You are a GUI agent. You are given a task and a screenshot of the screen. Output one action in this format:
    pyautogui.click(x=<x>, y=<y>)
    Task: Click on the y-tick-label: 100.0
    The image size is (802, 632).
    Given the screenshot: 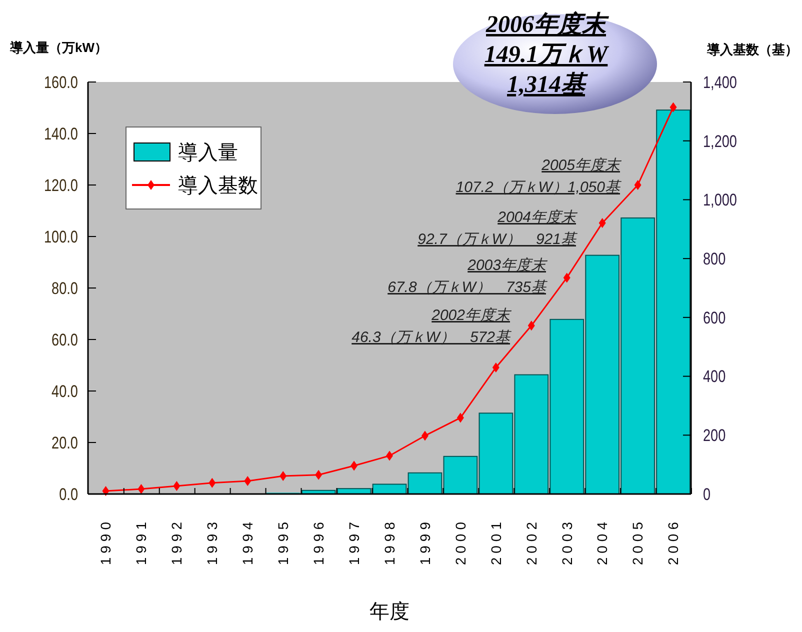 What is the action you would take?
    pyautogui.click(x=61, y=237)
    